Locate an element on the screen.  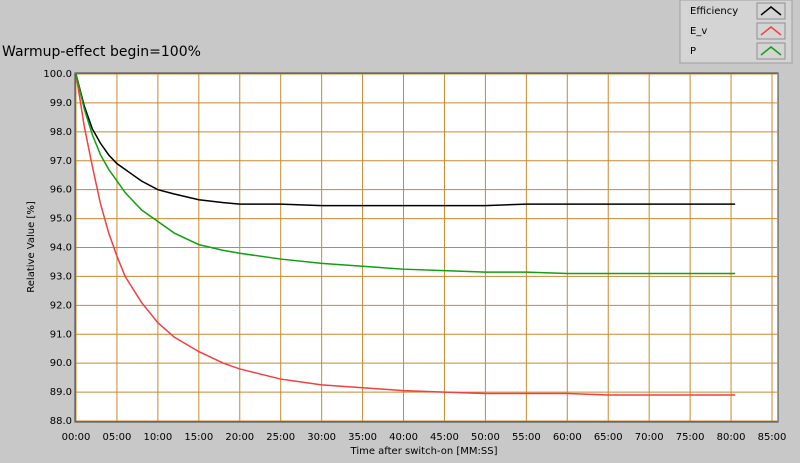
x-axis-label: Time after switch-on [MM:SS] is located at coordinates (424, 451).